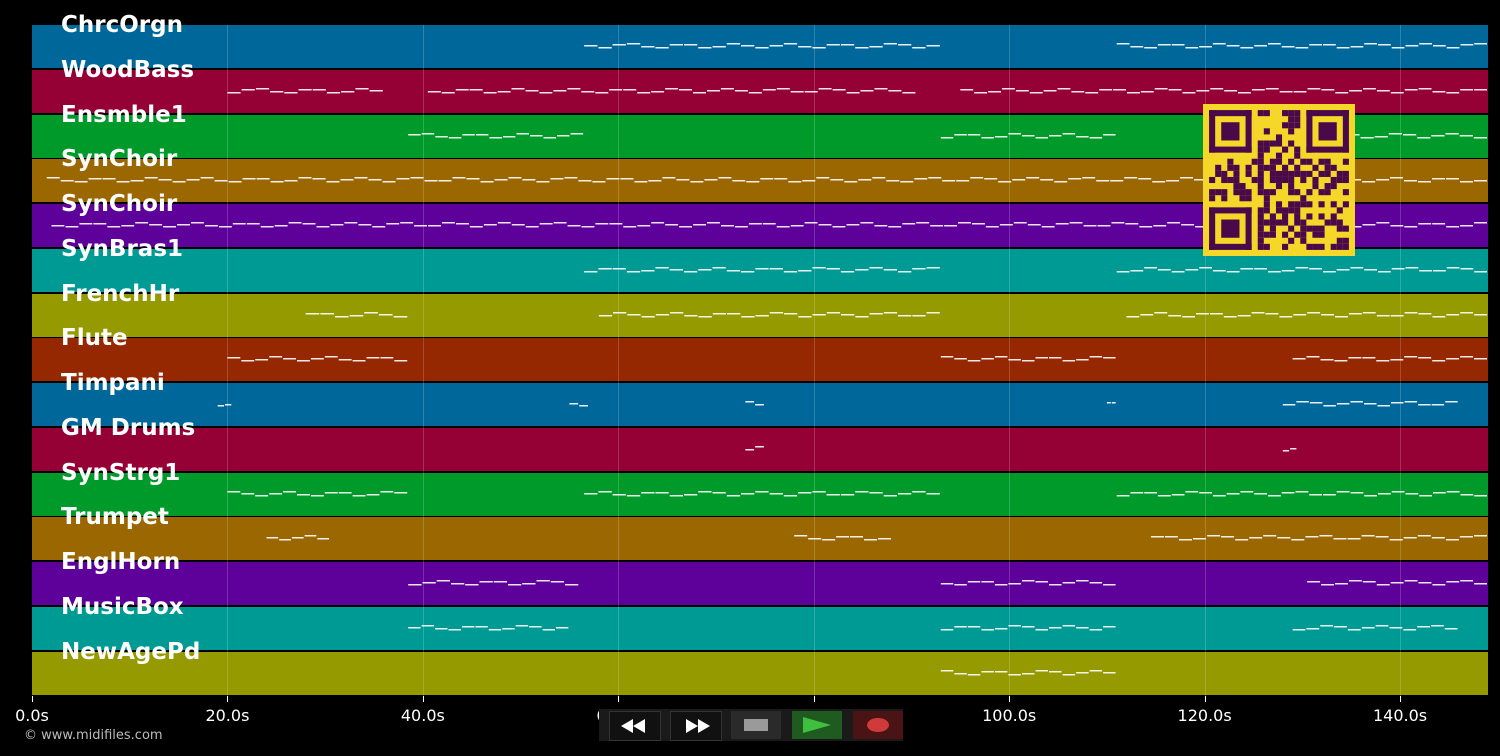 This screenshot has height=756, width=1500. What do you see at coordinates (121, 472) in the screenshot?
I see `track-label: SynStrg1` at bounding box center [121, 472].